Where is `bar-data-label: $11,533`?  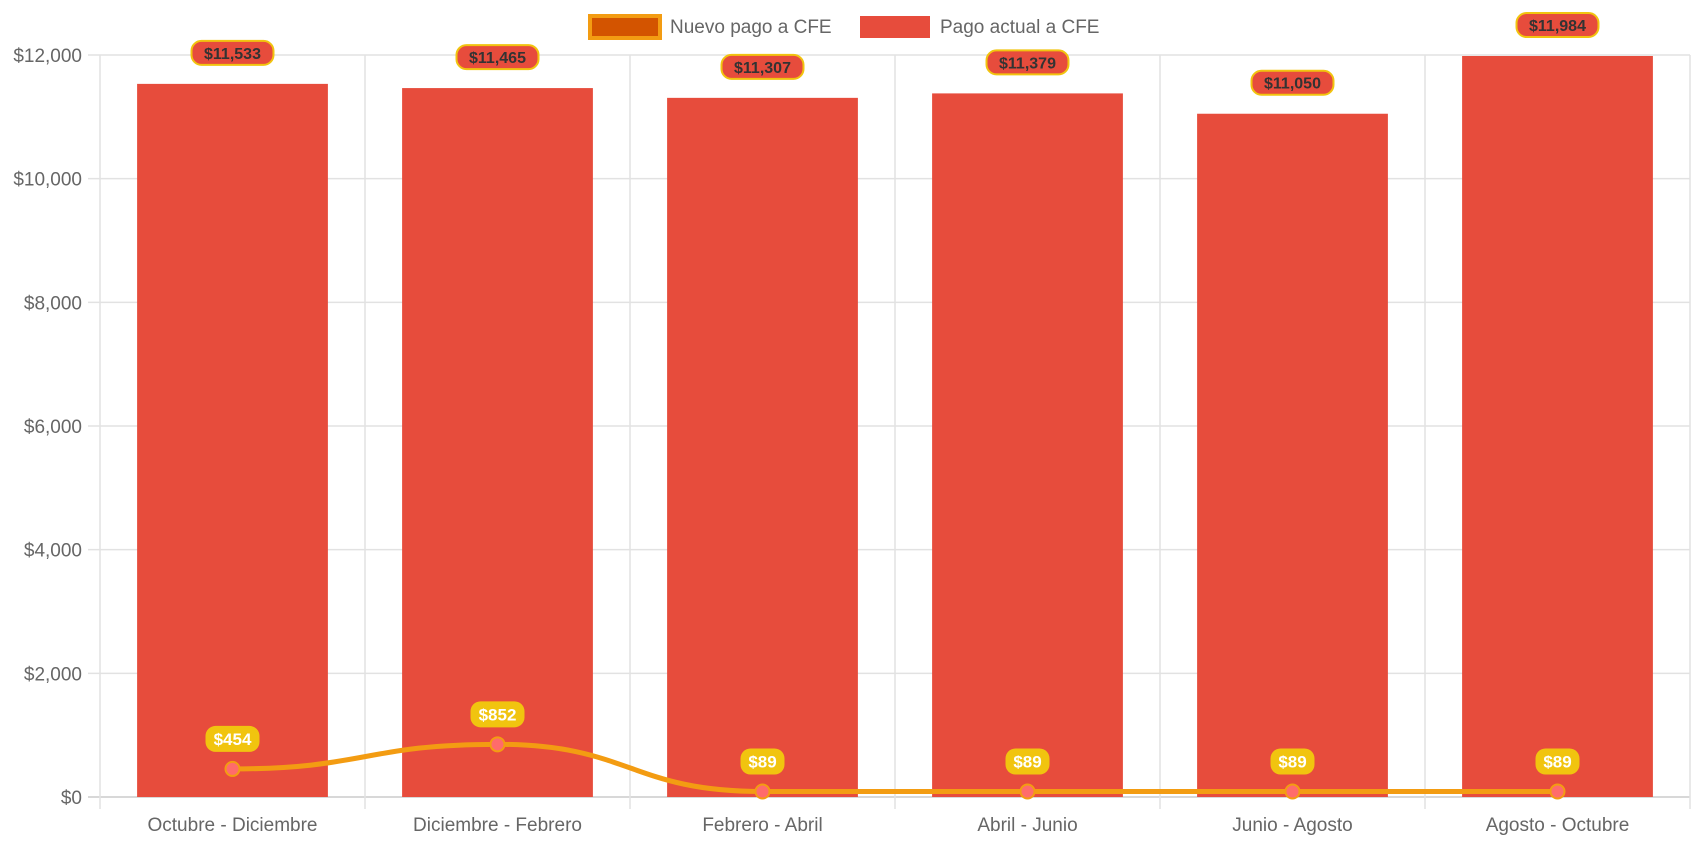 bar-data-label: $11,533 is located at coordinates (232, 54).